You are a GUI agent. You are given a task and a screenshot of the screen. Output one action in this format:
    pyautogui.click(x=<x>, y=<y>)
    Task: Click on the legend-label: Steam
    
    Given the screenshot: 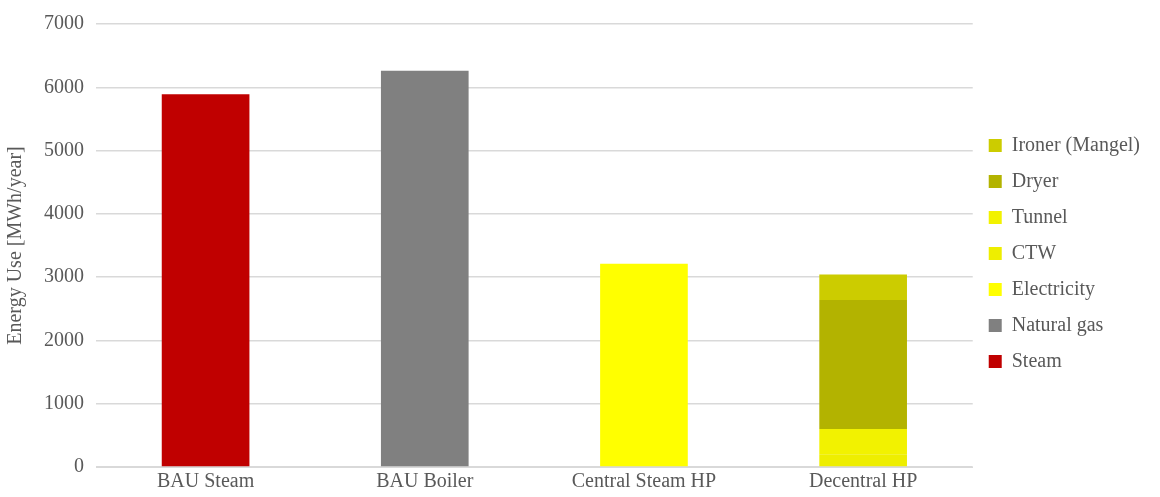 What is the action you would take?
    pyautogui.click(x=1037, y=359)
    